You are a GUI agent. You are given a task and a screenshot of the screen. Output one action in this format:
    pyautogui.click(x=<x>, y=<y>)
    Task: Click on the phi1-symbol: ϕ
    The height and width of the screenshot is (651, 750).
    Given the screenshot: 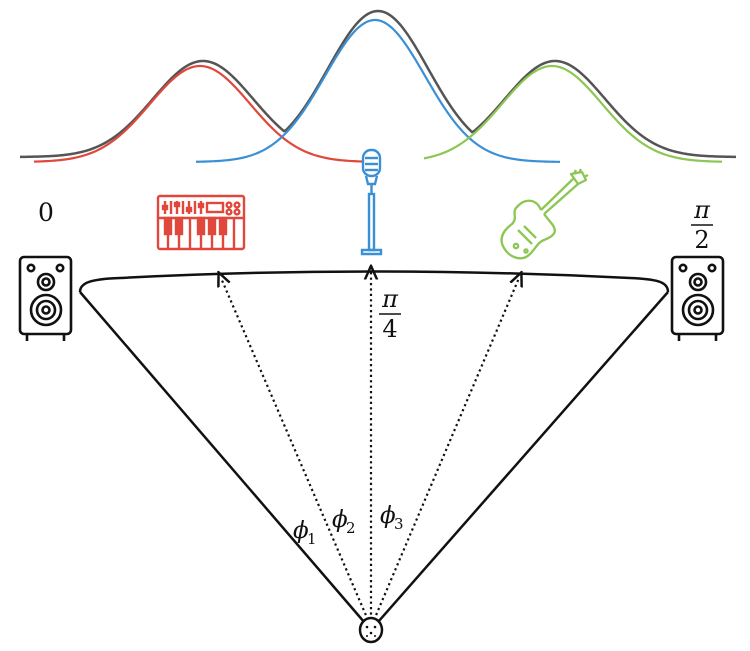 What is the action you would take?
    pyautogui.click(x=301, y=531)
    